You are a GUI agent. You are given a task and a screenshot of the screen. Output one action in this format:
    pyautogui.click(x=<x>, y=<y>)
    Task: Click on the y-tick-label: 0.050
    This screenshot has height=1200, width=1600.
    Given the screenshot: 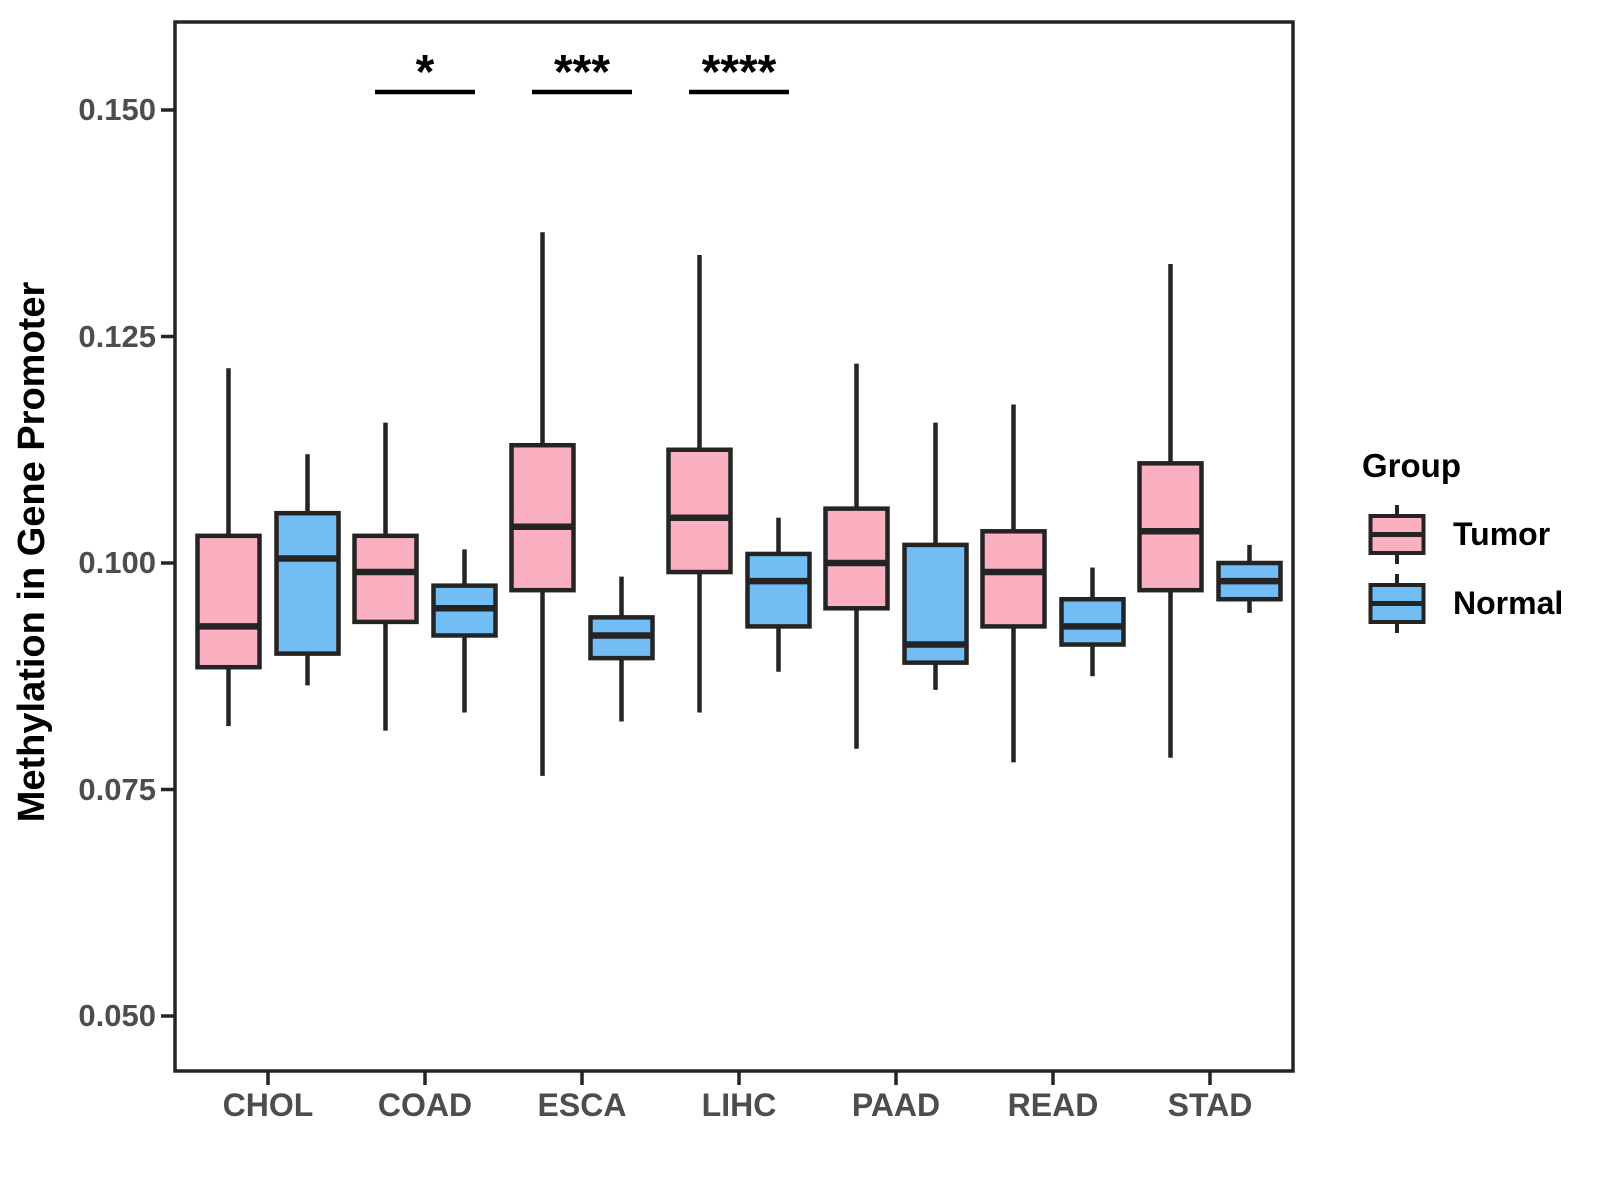 What is the action you would take?
    pyautogui.click(x=117, y=1015)
    